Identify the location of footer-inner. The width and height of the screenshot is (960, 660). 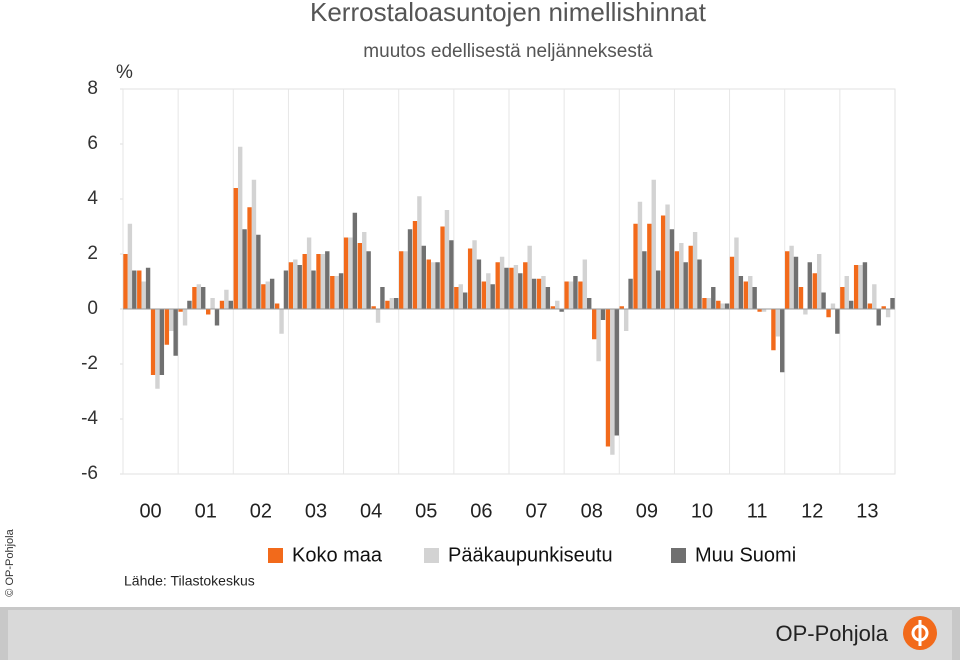
(480, 635).